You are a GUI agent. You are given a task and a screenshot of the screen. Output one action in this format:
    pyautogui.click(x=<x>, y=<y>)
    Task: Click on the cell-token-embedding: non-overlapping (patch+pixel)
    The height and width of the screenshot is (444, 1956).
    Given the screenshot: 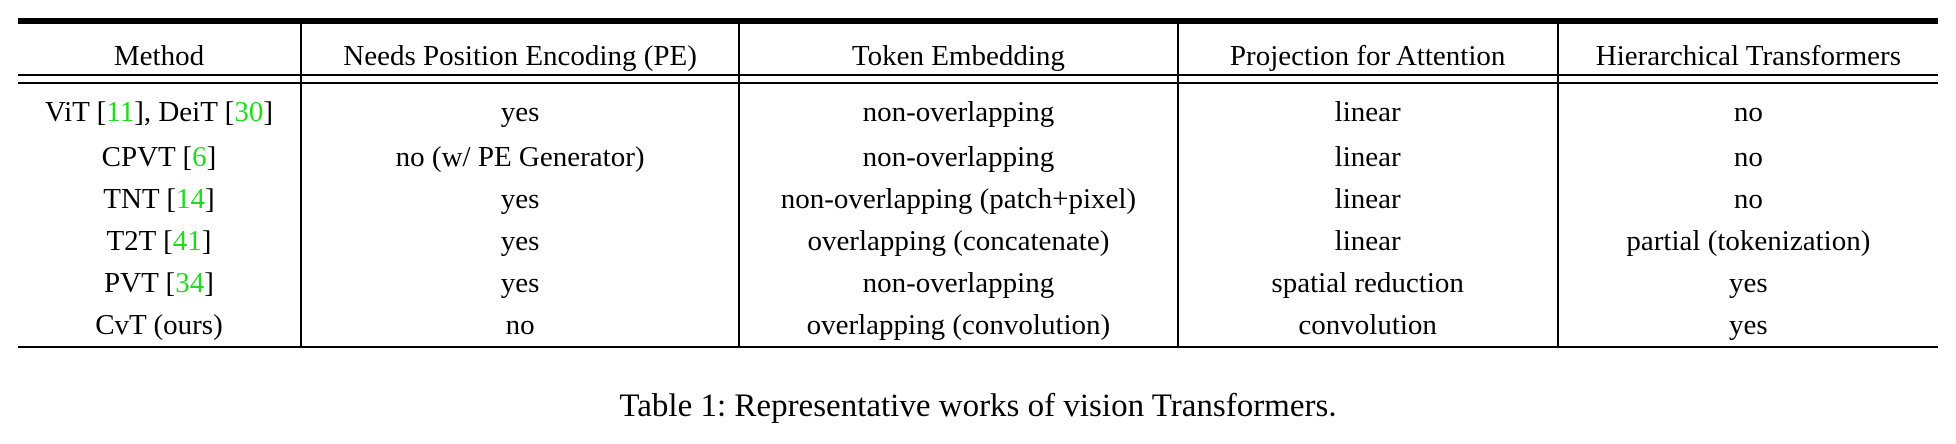 What is the action you would take?
    pyautogui.click(x=959, y=199)
    